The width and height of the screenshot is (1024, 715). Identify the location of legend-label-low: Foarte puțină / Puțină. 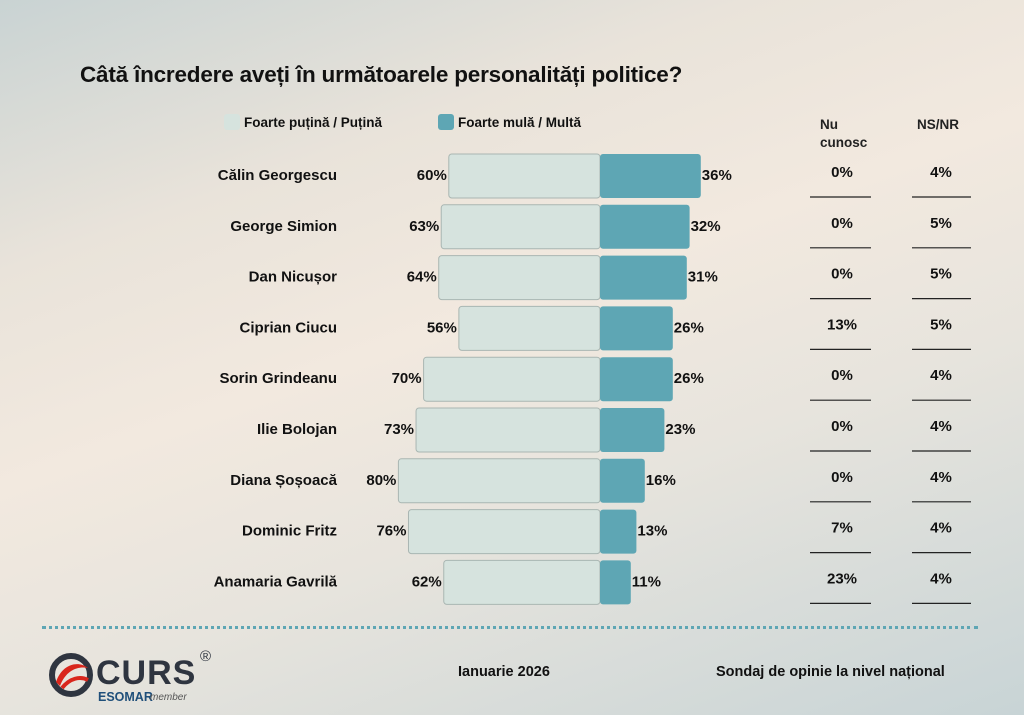
(313, 122).